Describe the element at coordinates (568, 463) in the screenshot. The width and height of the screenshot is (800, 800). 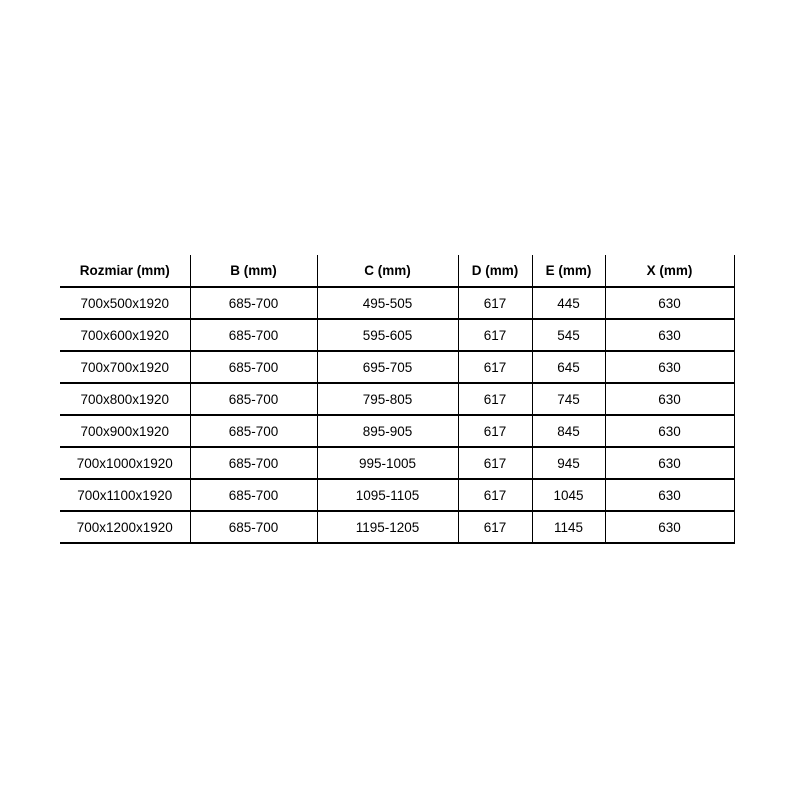
I see `table-cell: 945` at that location.